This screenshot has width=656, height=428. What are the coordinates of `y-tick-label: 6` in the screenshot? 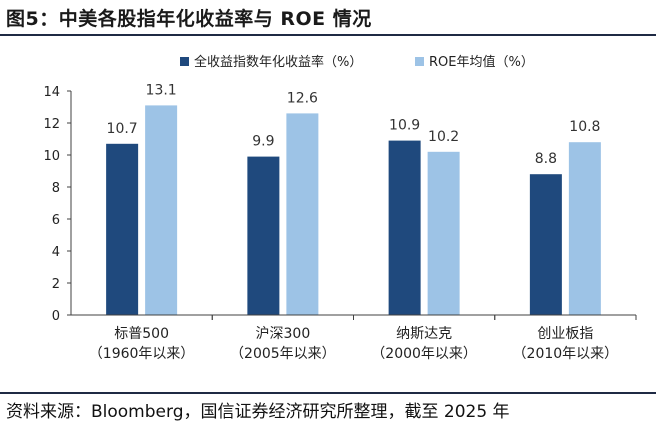 It's located at (56, 220).